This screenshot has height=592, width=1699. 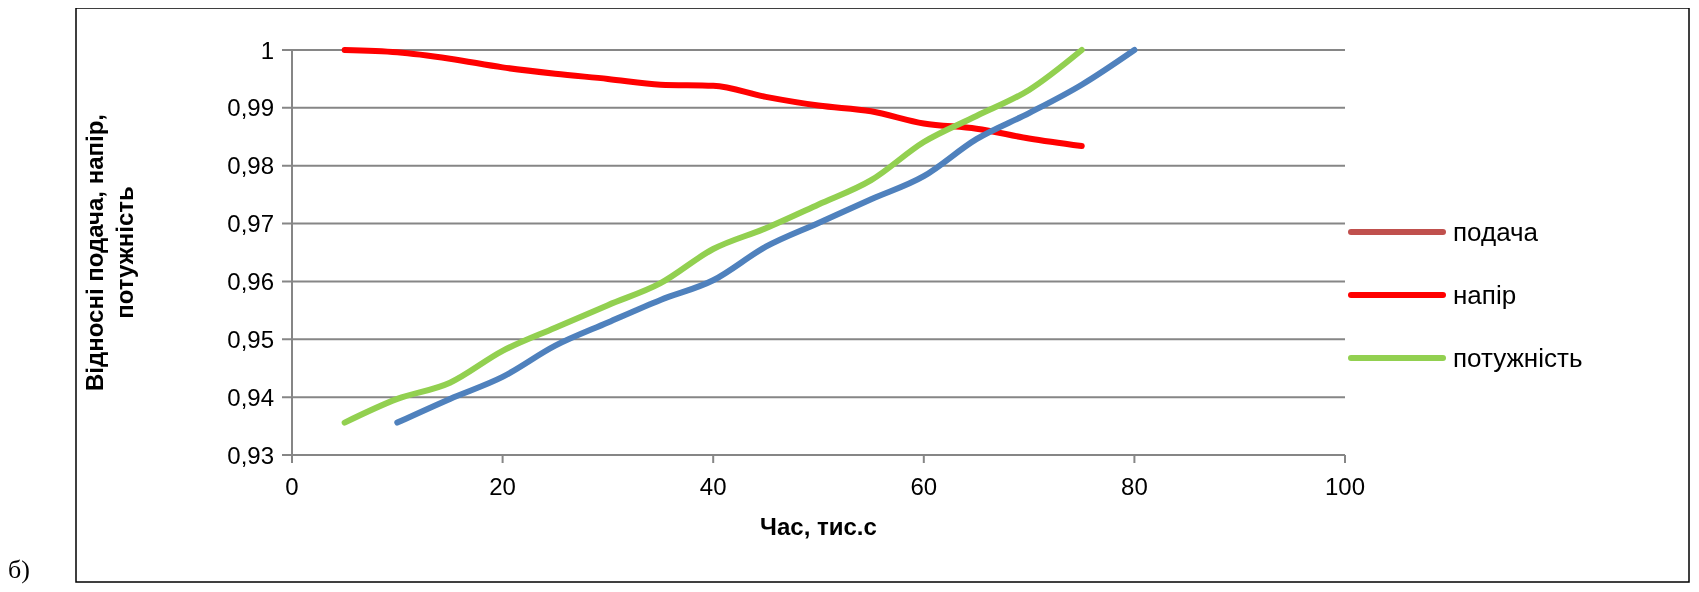 What do you see at coordinates (1485, 295) in the screenshot?
I see `legend-label: напір` at bounding box center [1485, 295].